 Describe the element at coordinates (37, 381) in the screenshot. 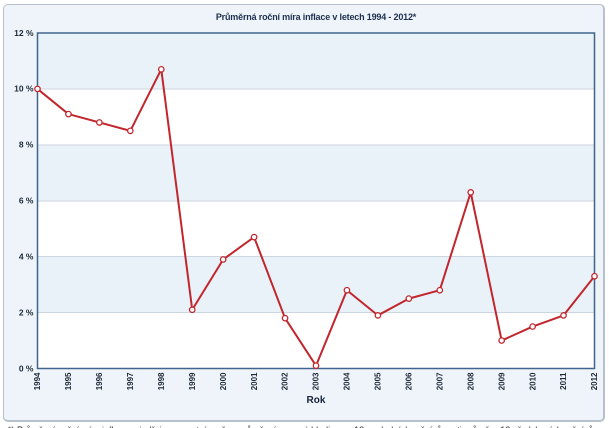

I see `x-tick-label: 1994` at that location.